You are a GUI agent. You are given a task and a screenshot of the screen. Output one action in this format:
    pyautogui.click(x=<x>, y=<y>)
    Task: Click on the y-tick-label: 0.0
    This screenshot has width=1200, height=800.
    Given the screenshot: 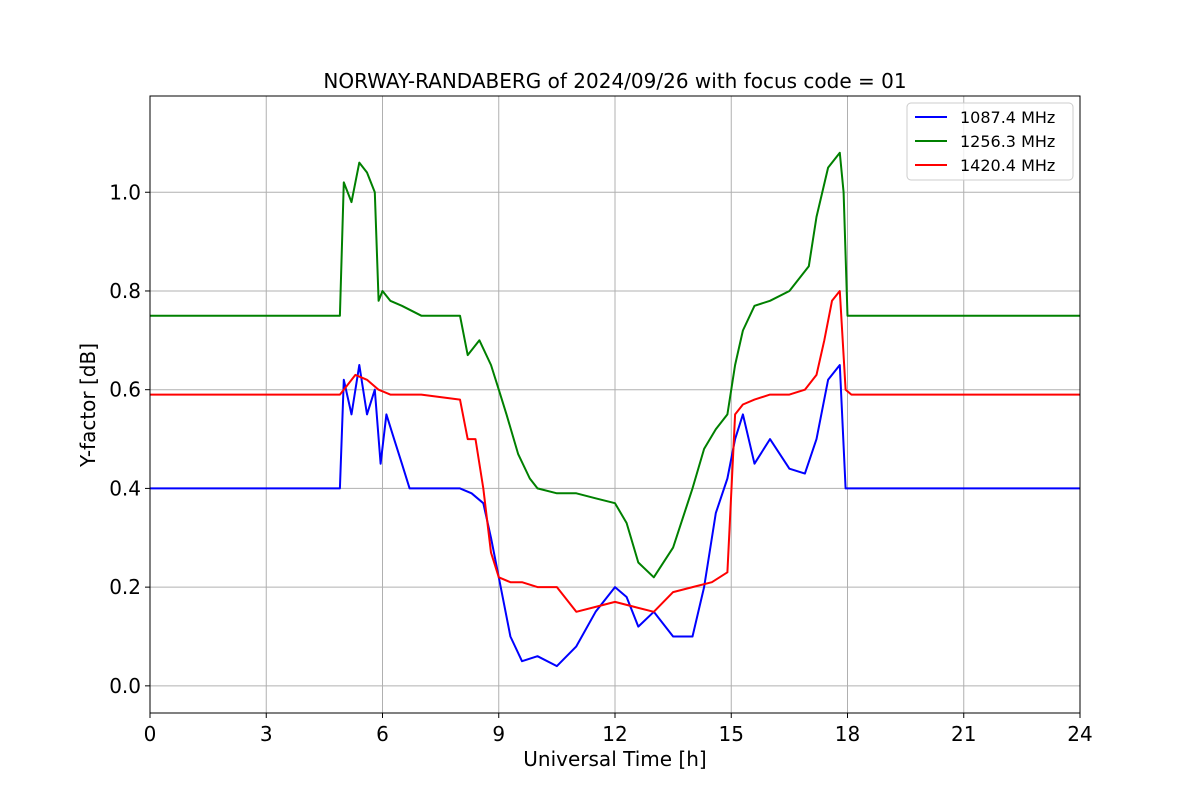 What is the action you would take?
    pyautogui.click(x=125, y=686)
    